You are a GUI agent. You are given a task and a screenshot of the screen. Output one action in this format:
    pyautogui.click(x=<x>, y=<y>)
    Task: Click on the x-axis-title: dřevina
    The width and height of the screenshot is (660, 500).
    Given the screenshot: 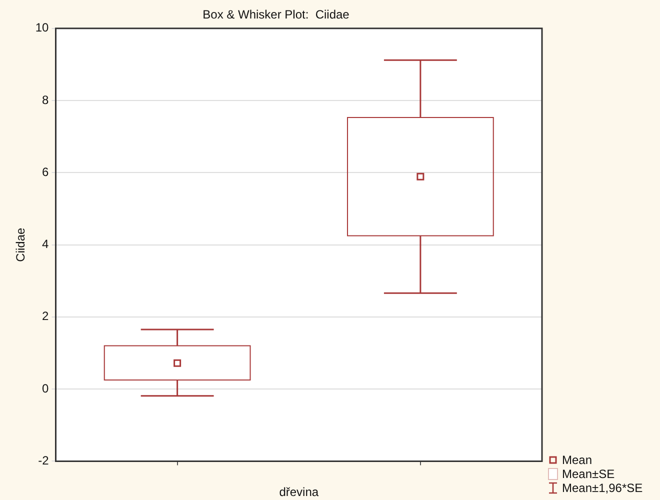 What is the action you would take?
    pyautogui.click(x=299, y=492)
    